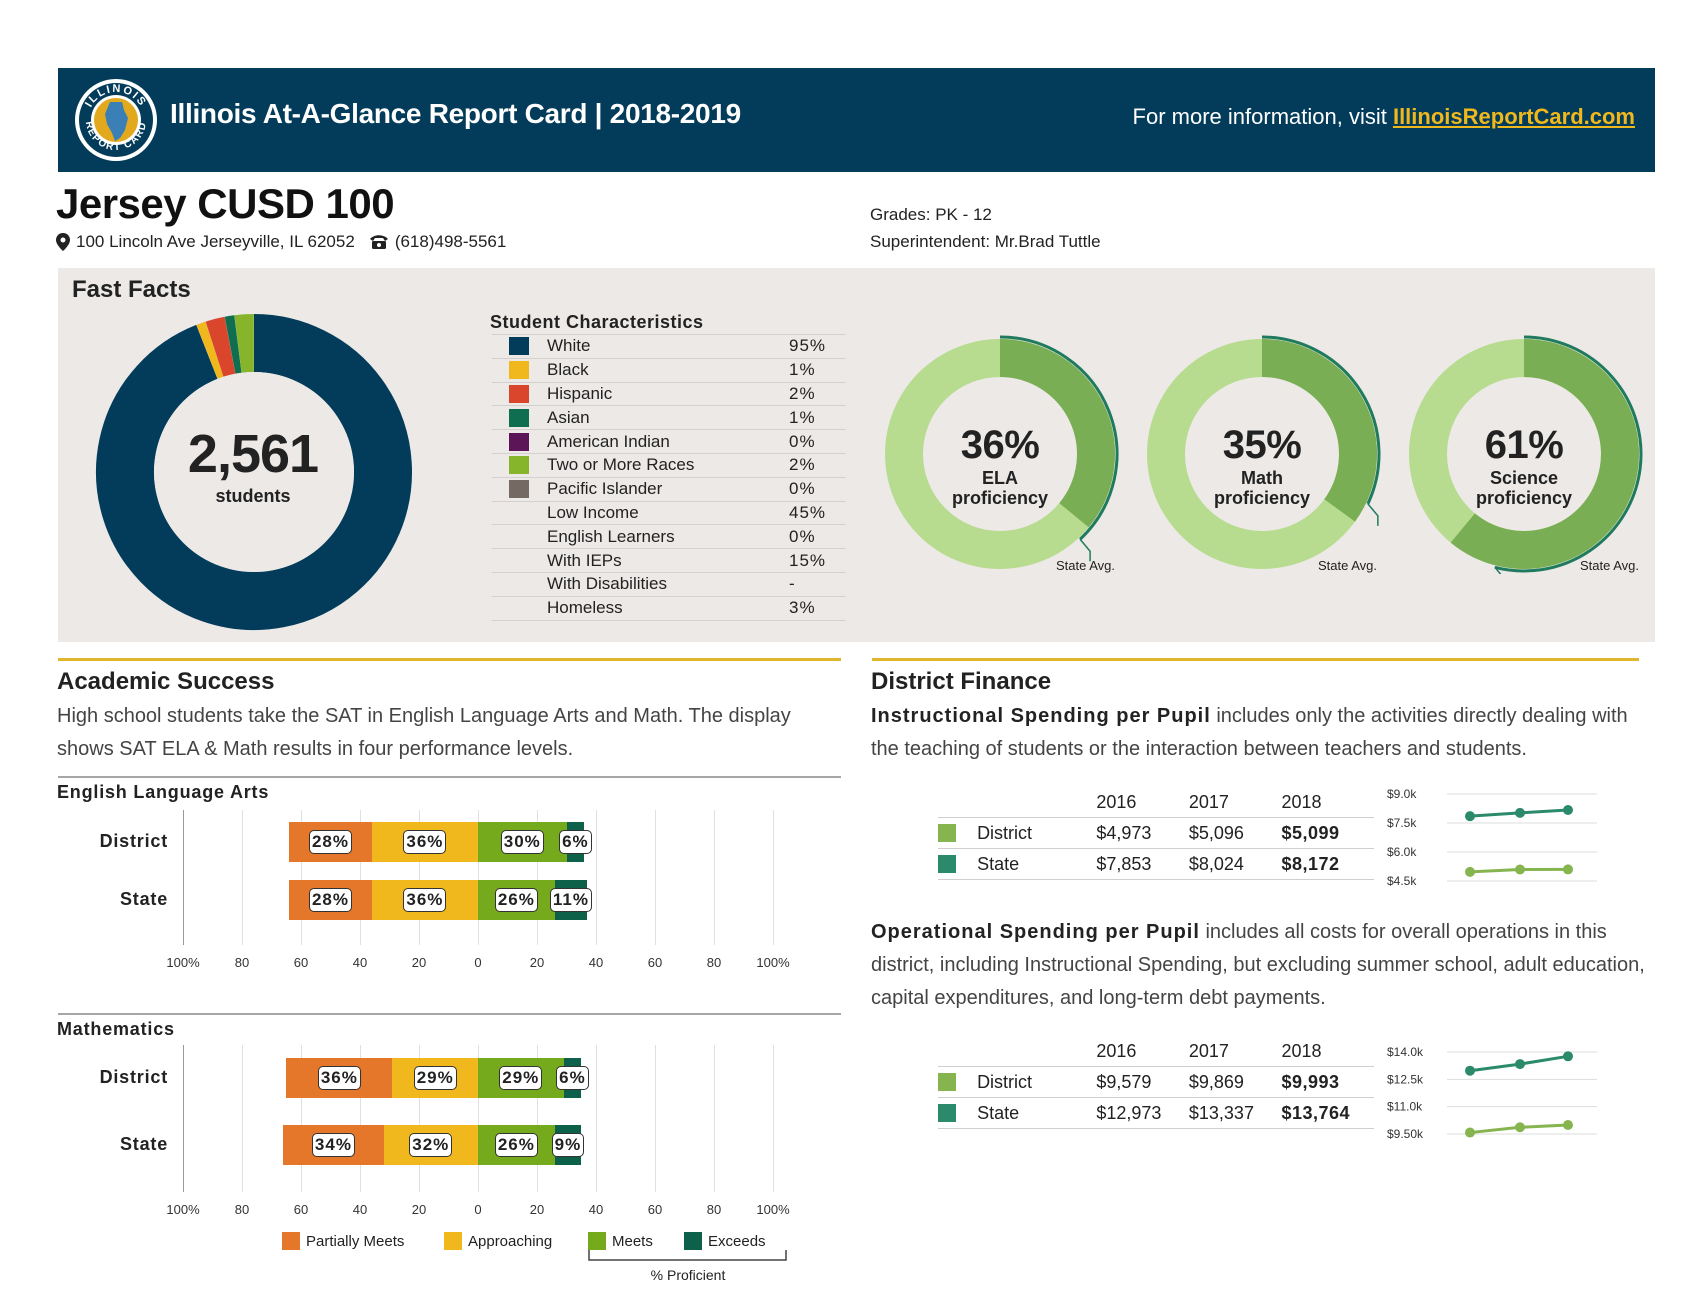 The width and height of the screenshot is (1696, 1293). Describe the element at coordinates (985, 241) in the screenshot. I see `district-superintendent: Superintendent: Mr.Brad Tuttle` at that location.